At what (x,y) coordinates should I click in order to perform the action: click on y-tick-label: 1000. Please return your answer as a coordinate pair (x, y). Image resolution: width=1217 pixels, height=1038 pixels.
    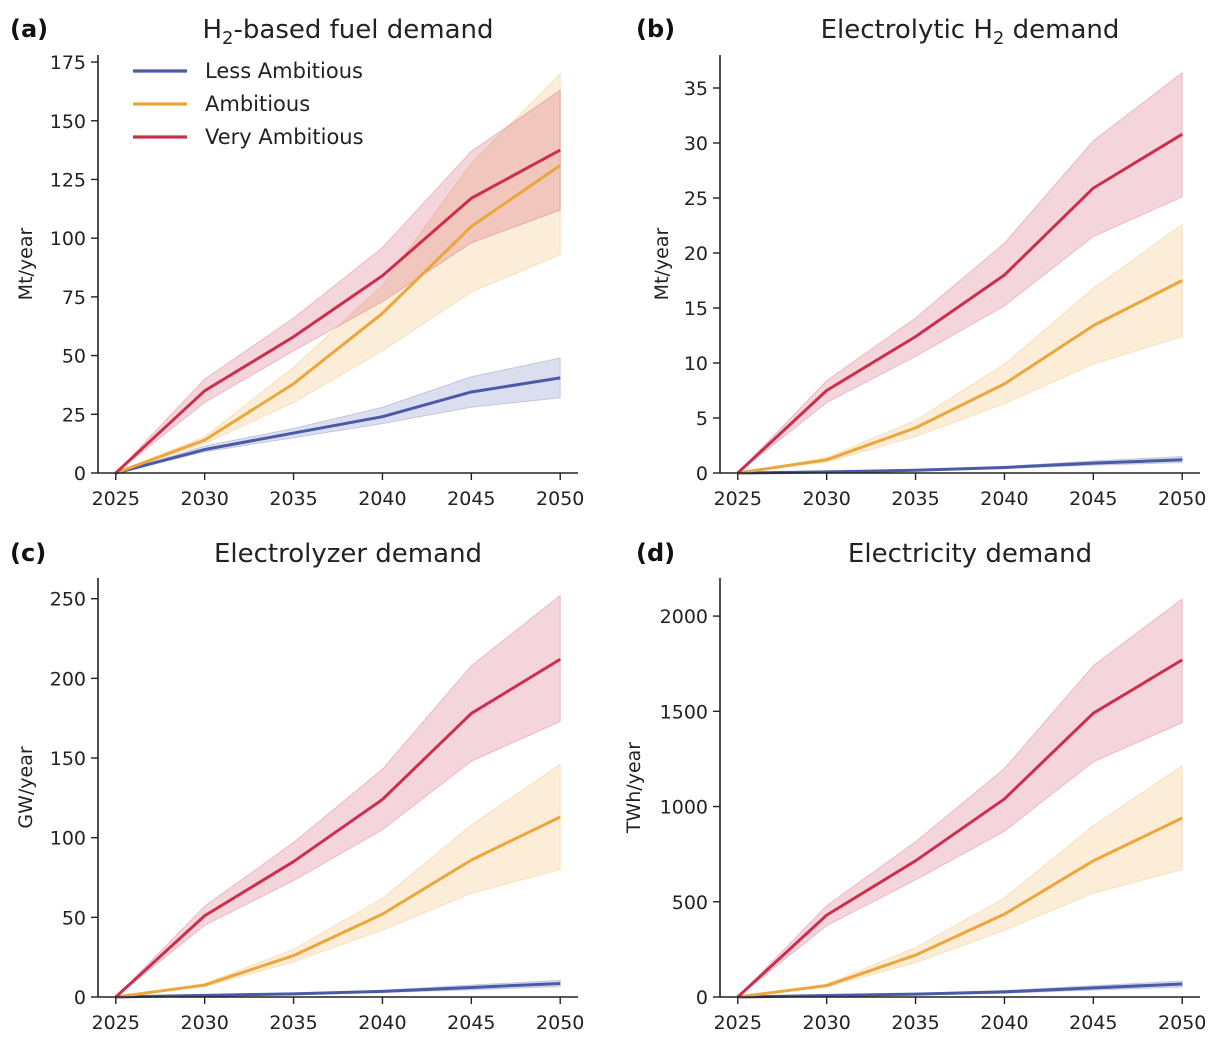
    Looking at the image, I should click on (684, 808).